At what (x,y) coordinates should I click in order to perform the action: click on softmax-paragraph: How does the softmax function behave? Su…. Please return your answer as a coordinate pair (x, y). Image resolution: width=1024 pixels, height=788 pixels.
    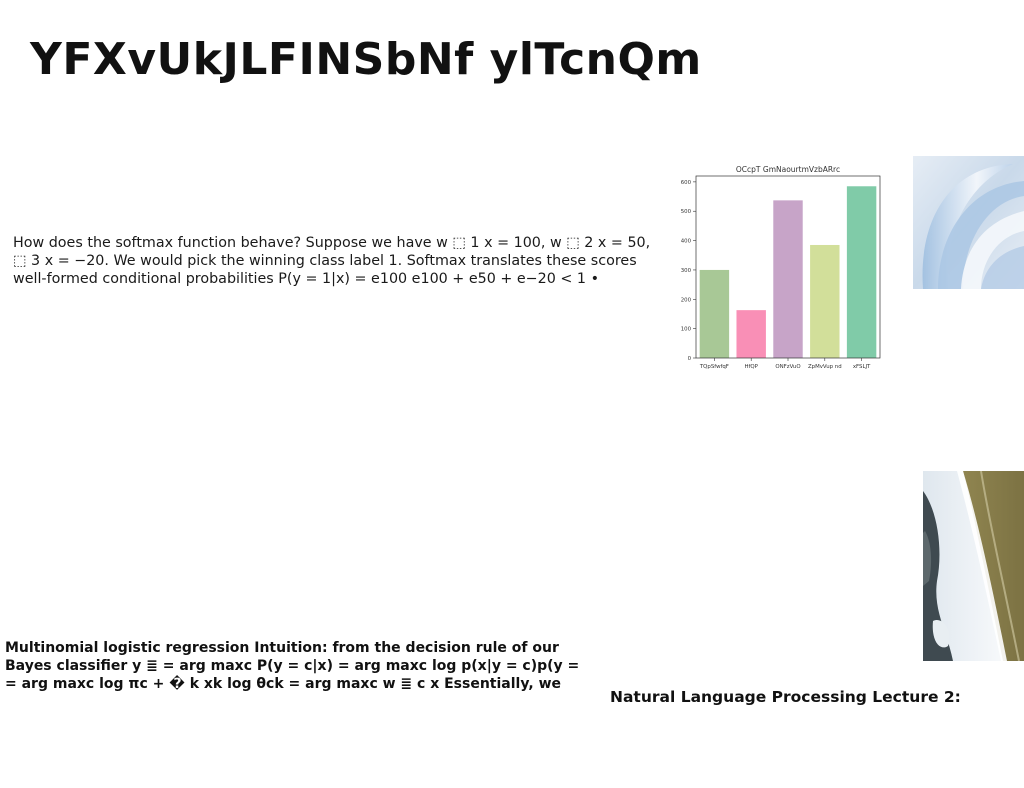
    Looking at the image, I should click on (332, 261).